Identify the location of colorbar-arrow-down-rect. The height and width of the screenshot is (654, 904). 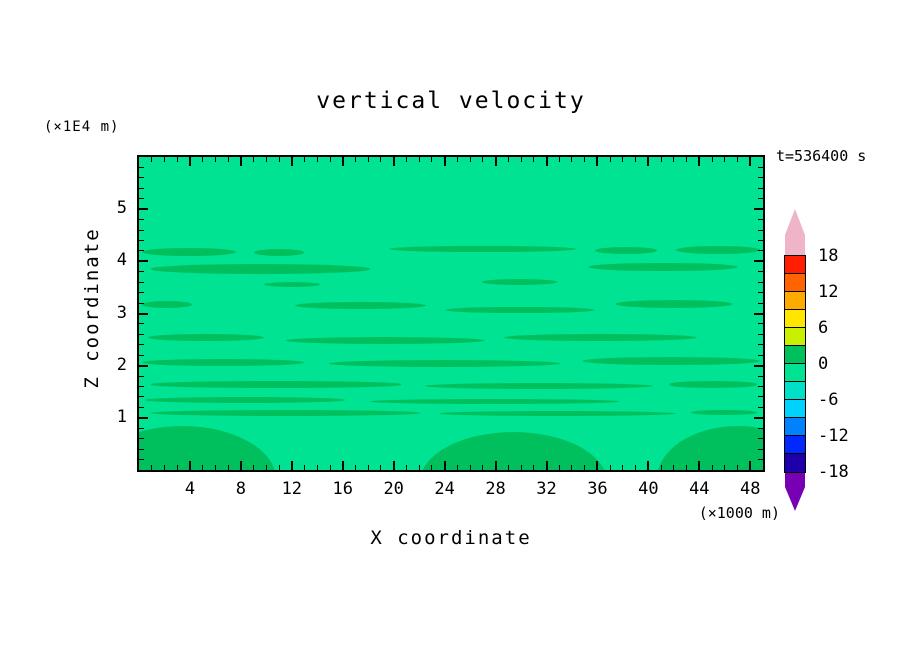
(795, 480).